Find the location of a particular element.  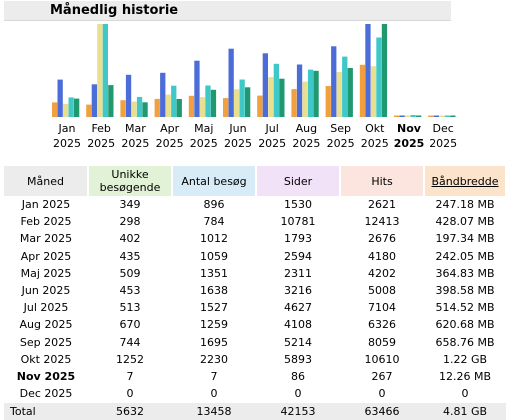

bar-hits-jan is located at coordinates (71, 107).